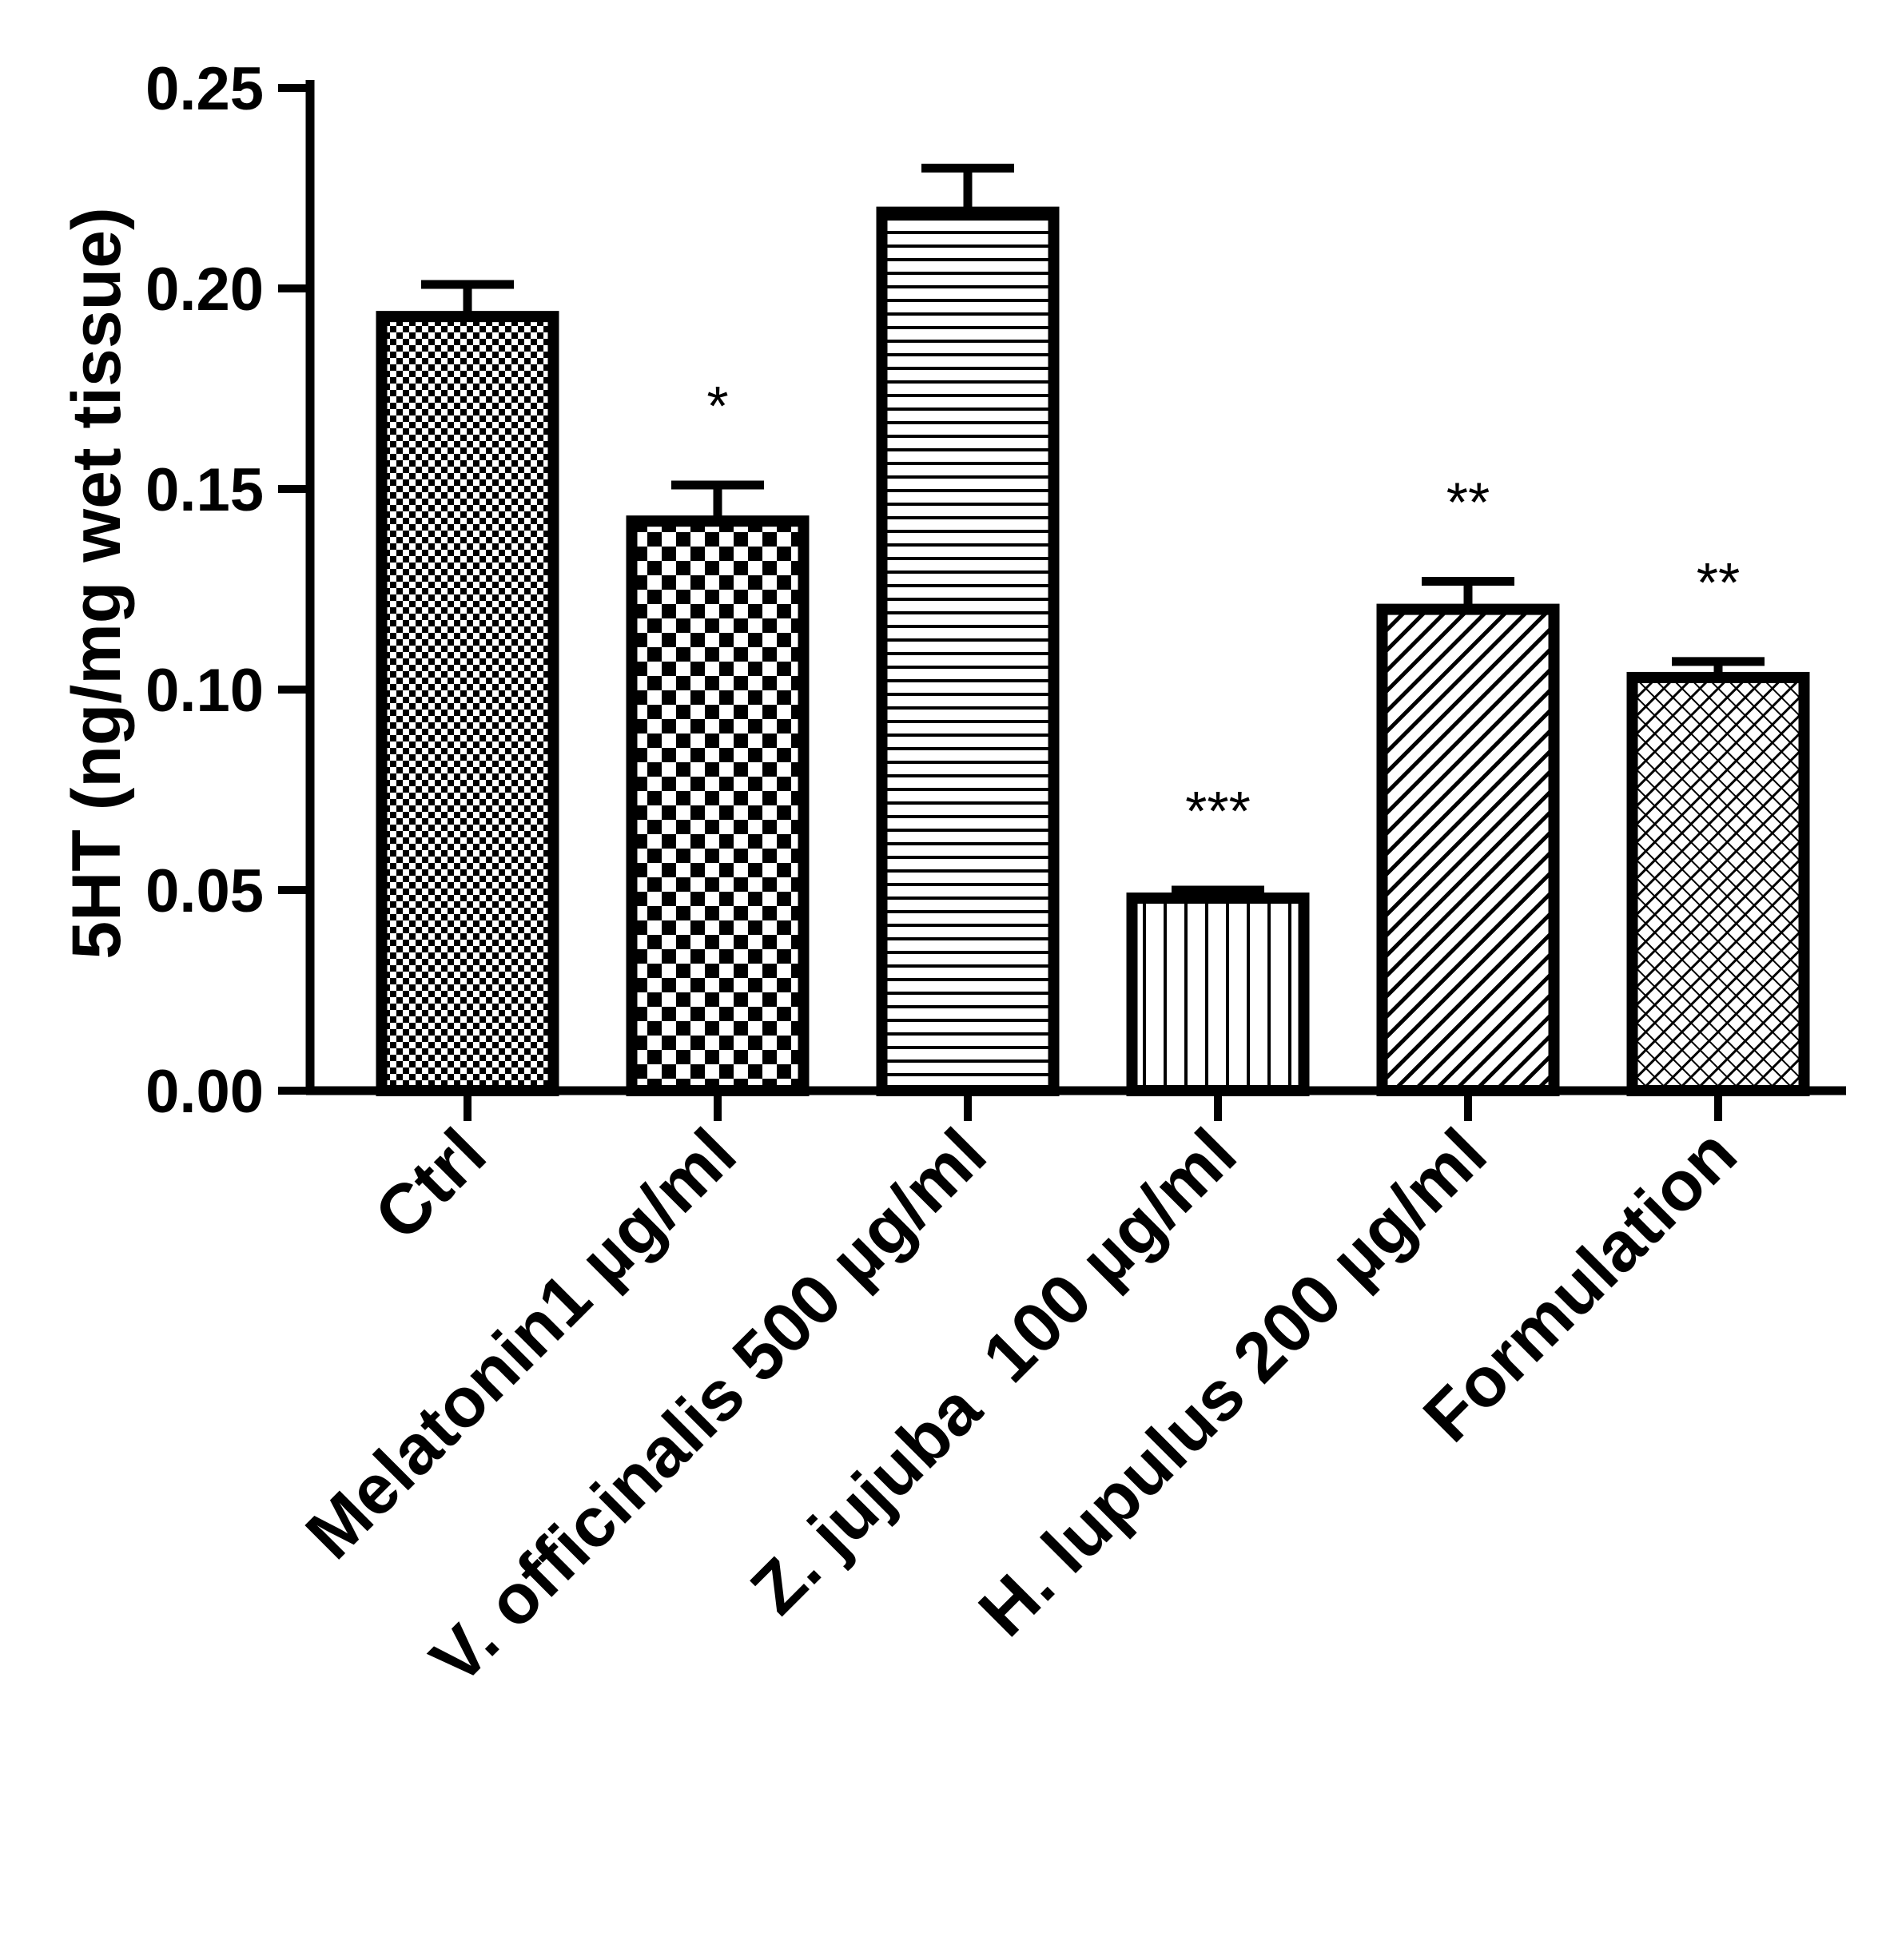 The width and height of the screenshot is (1882, 1960). Describe the element at coordinates (205, 1092) in the screenshot. I see `y-tick-label: 0.00` at that location.